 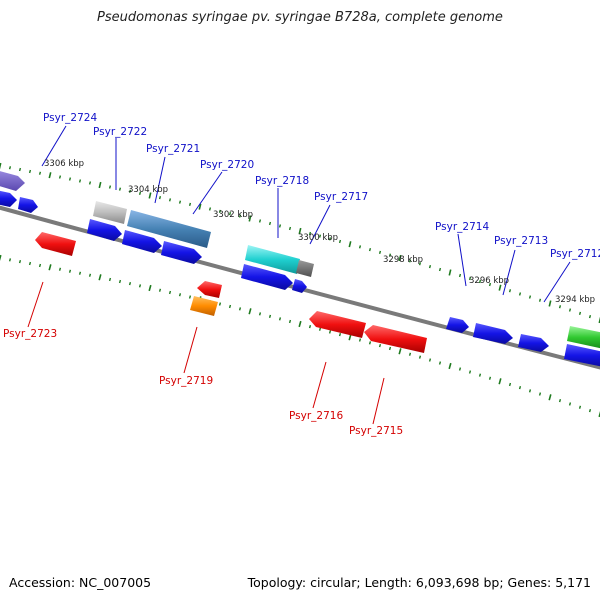 What do you see at coordinates (70, 118) in the screenshot?
I see `gene-label-psyr-2724: Psyr_2724` at bounding box center [70, 118].